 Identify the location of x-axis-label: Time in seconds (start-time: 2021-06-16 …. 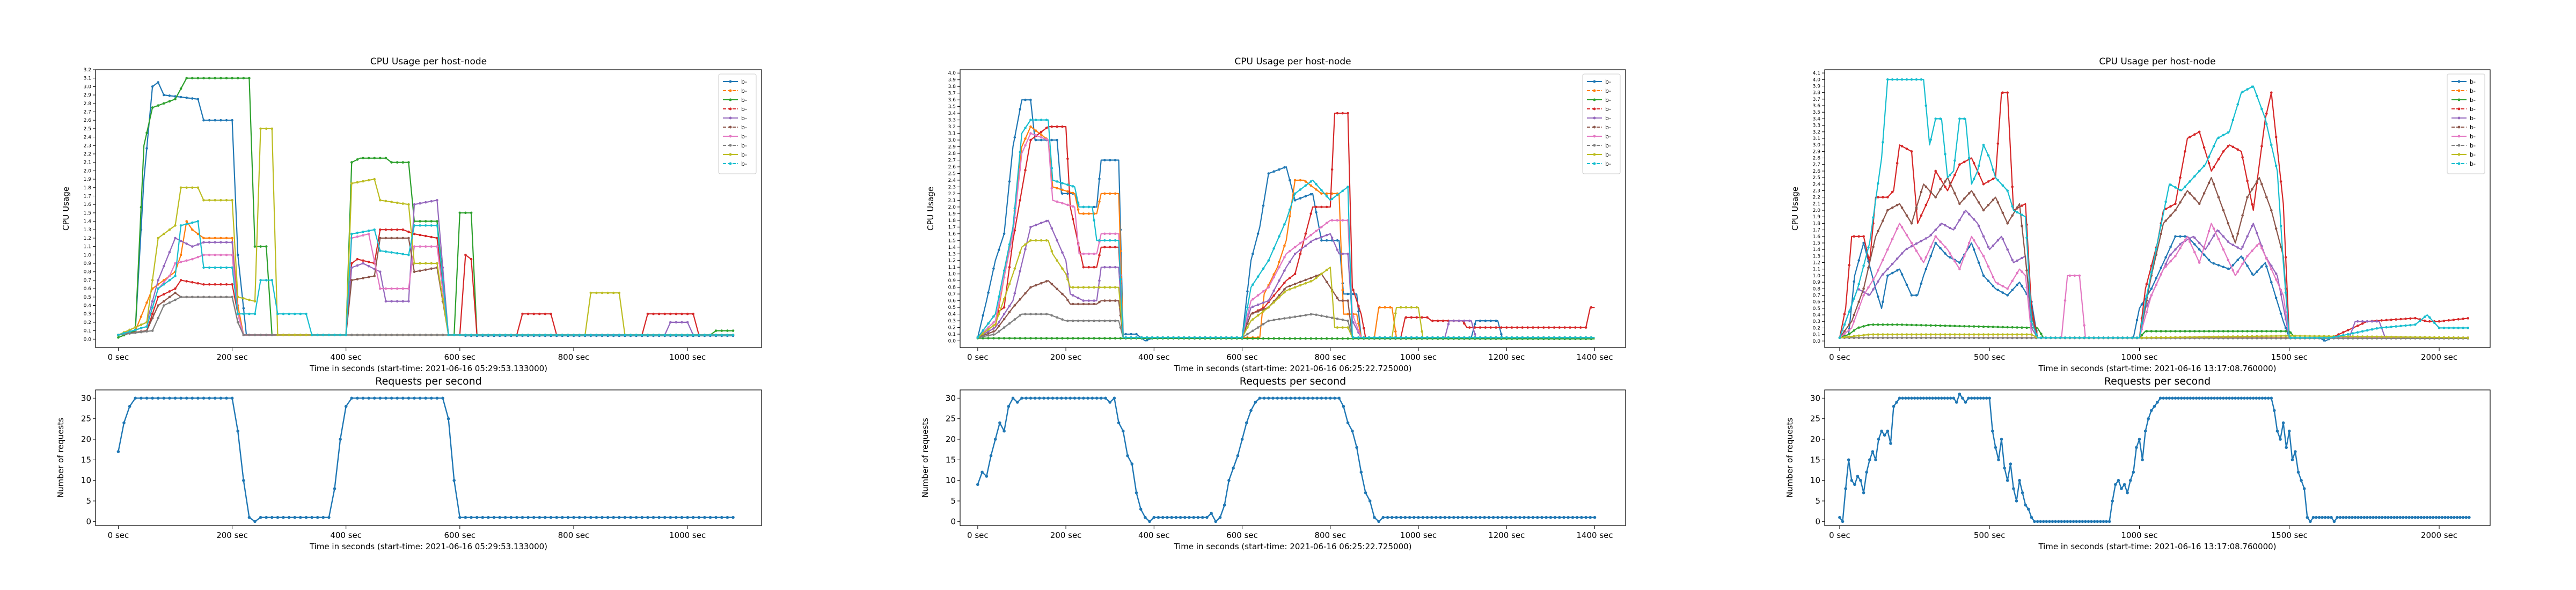
(428, 368).